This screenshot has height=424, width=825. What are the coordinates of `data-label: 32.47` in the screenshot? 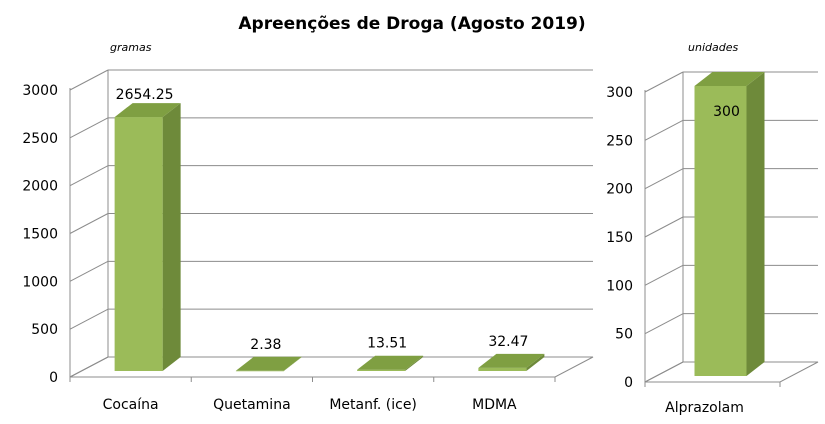 It's located at (508, 342).